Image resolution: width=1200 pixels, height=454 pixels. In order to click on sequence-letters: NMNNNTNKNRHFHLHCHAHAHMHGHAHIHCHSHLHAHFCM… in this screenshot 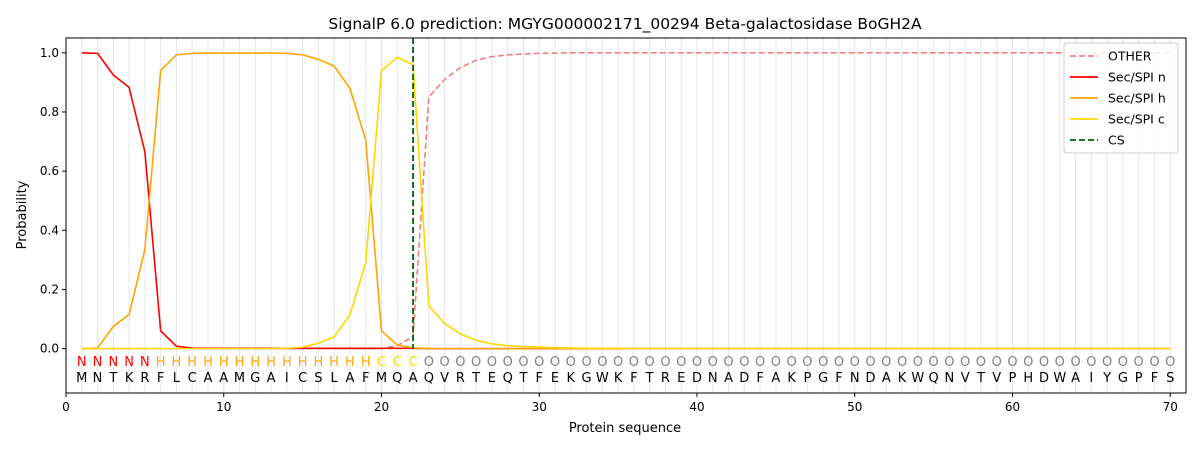, I will do `click(625, 370)`.